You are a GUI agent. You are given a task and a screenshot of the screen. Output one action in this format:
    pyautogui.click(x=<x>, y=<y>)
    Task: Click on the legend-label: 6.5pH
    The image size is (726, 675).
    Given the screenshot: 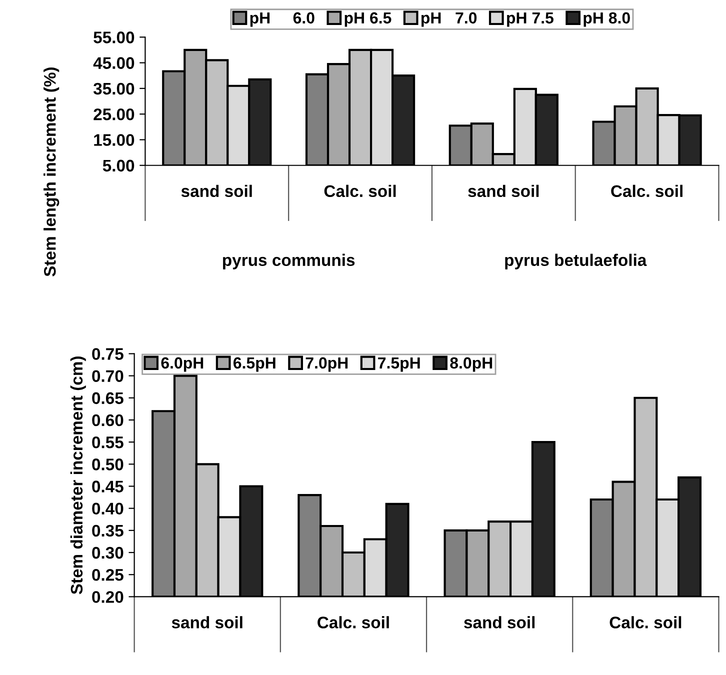 What is the action you would take?
    pyautogui.click(x=254, y=364)
    